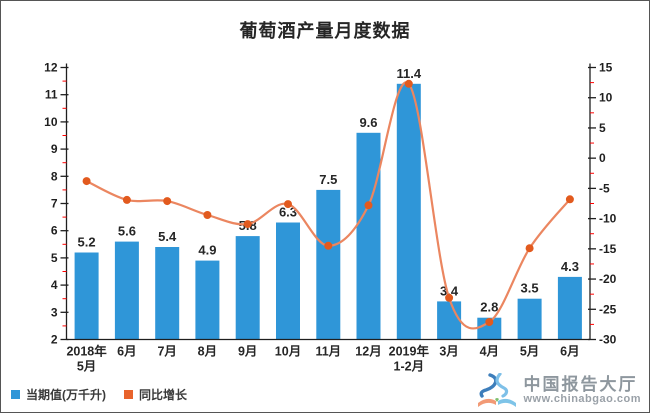 Image resolution: width=650 pixels, height=413 pixels. Describe the element at coordinates (570, 266) in the screenshot. I see `bar-value-label-12: 4.3` at that location.